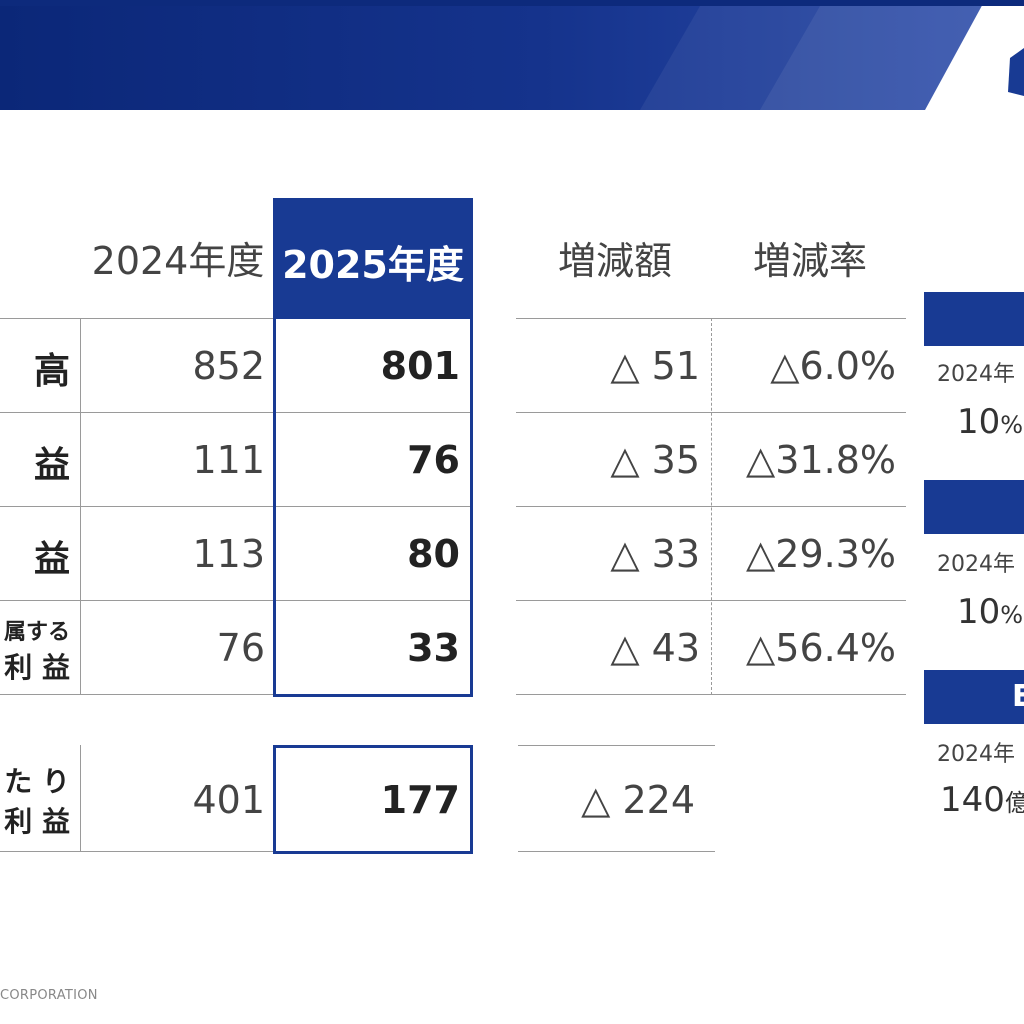 Image resolution: width=1024 pixels, height=1024 pixels. What do you see at coordinates (49, 995) in the screenshot?
I see `footer-copyright: CORPORATION` at bounding box center [49, 995].